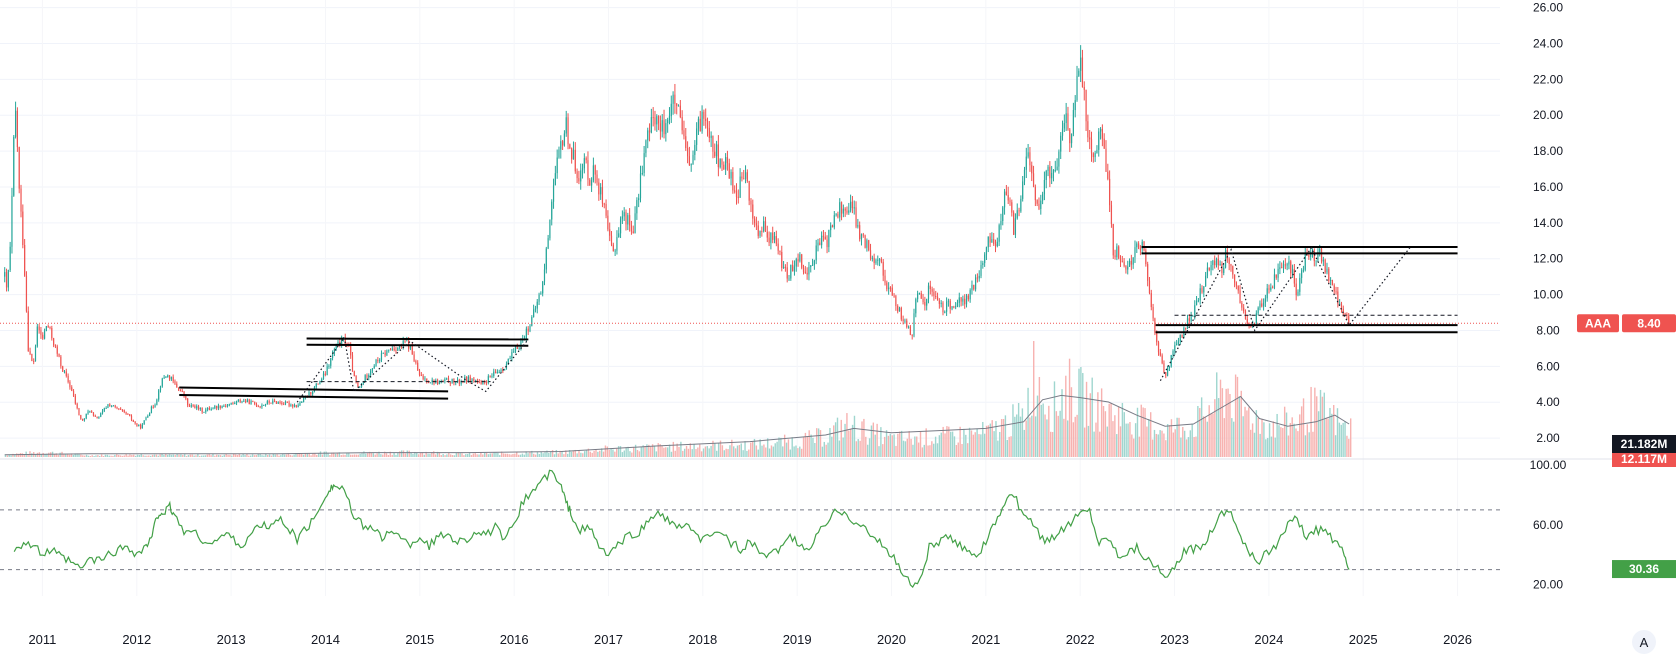  Describe the element at coordinates (1548, 438) in the screenshot. I see `price-tick-label: 2.00` at that location.